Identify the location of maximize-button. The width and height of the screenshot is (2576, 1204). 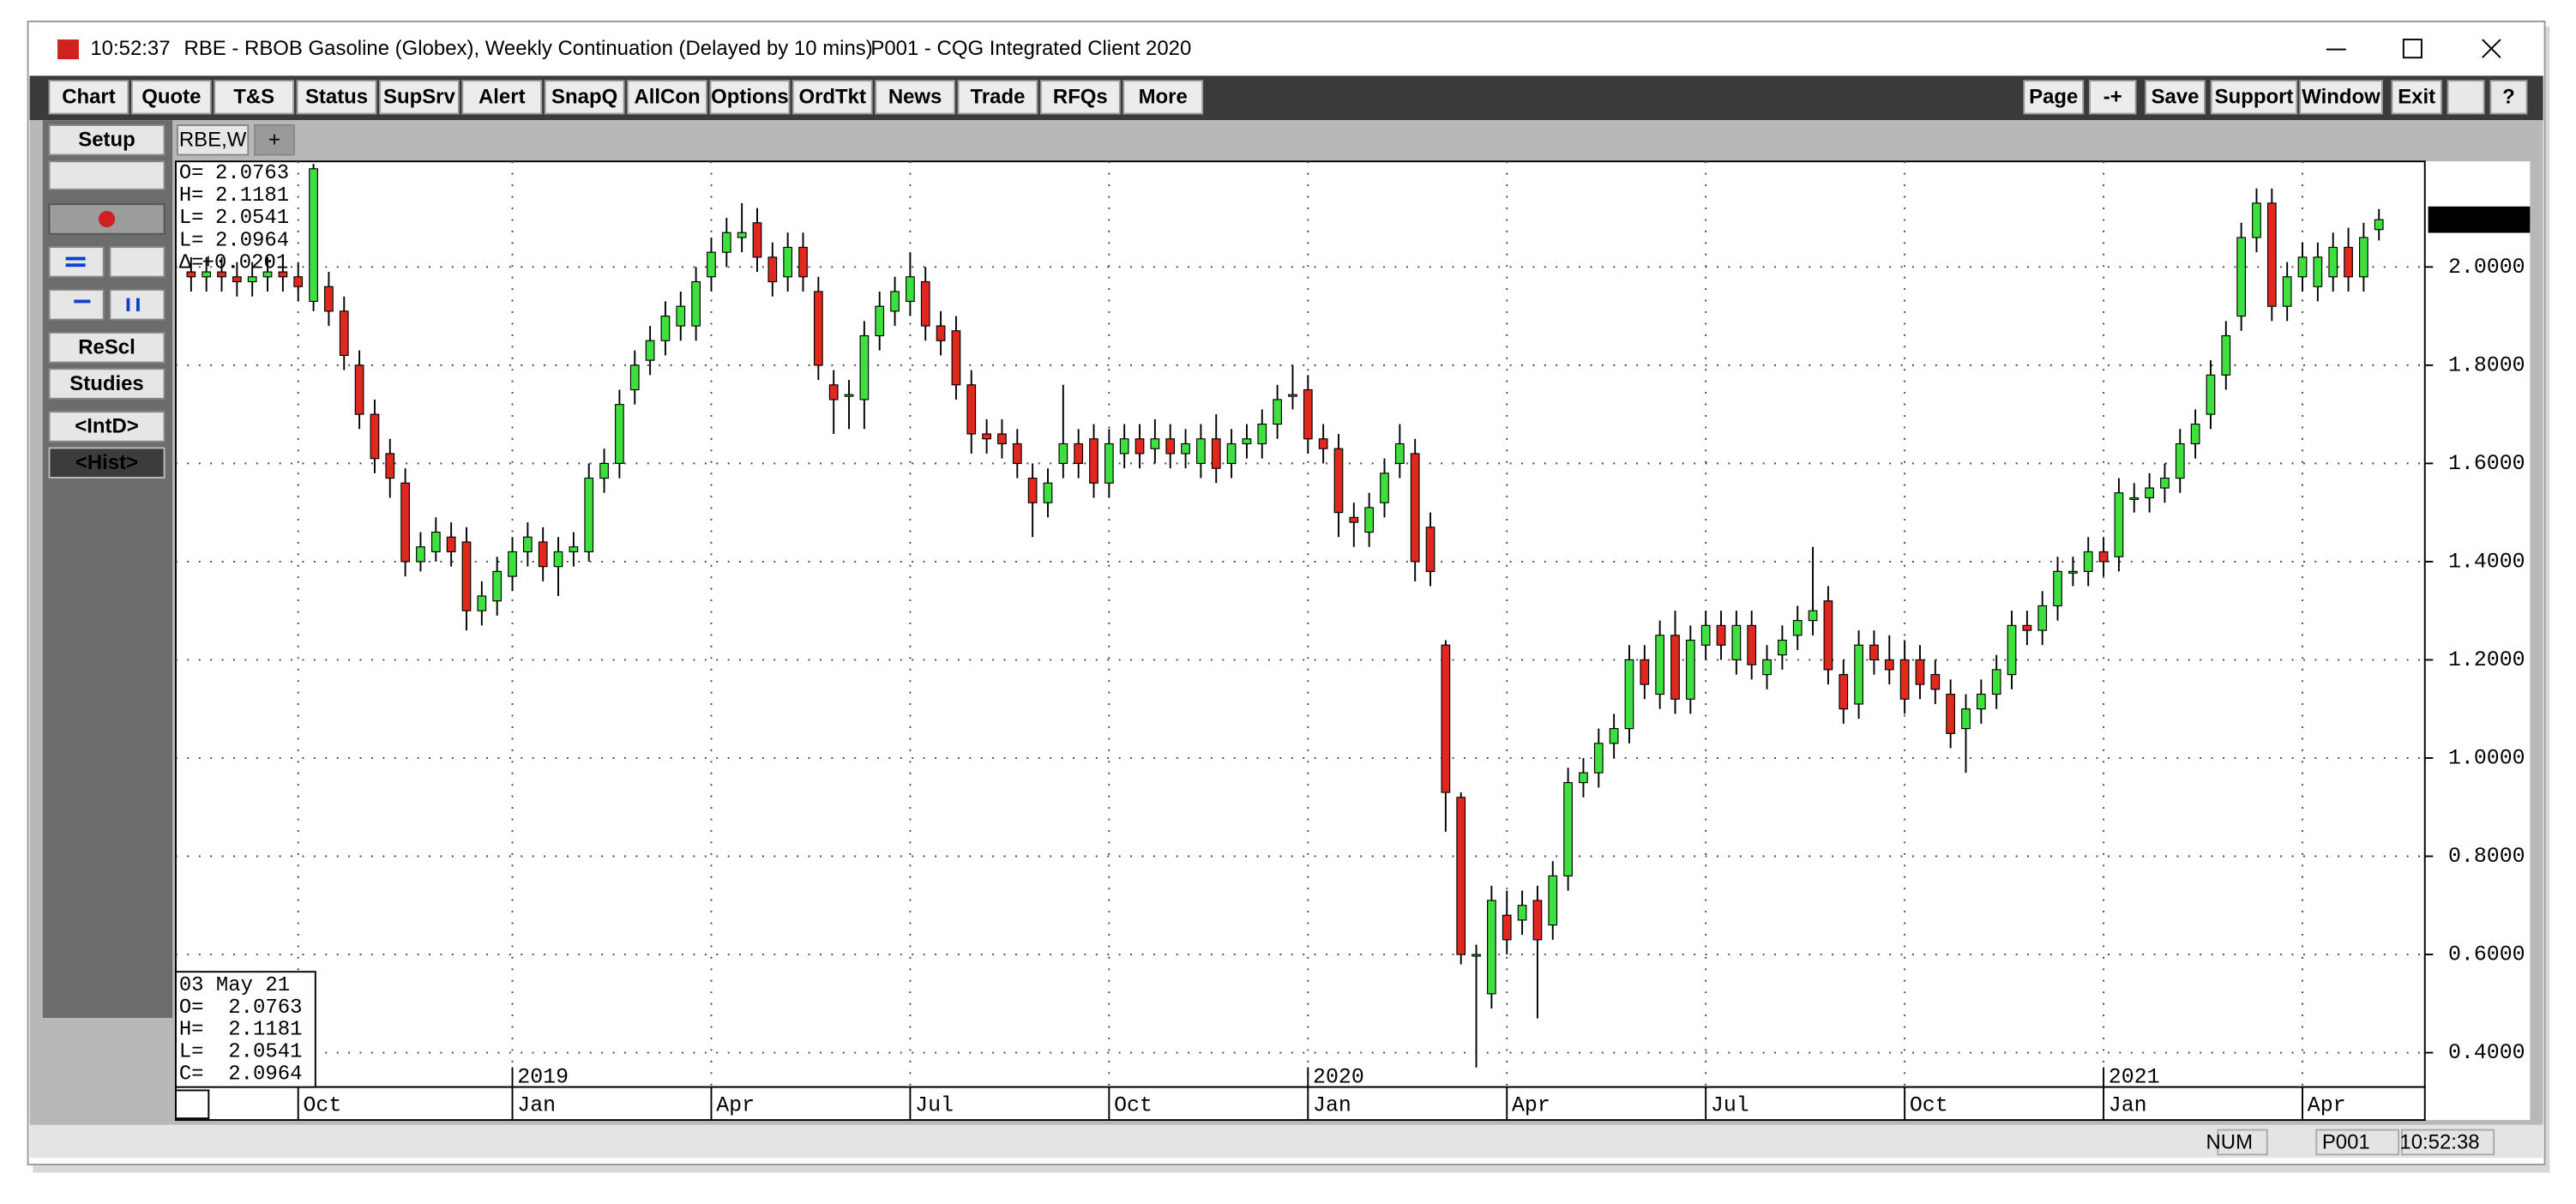
(2412, 49).